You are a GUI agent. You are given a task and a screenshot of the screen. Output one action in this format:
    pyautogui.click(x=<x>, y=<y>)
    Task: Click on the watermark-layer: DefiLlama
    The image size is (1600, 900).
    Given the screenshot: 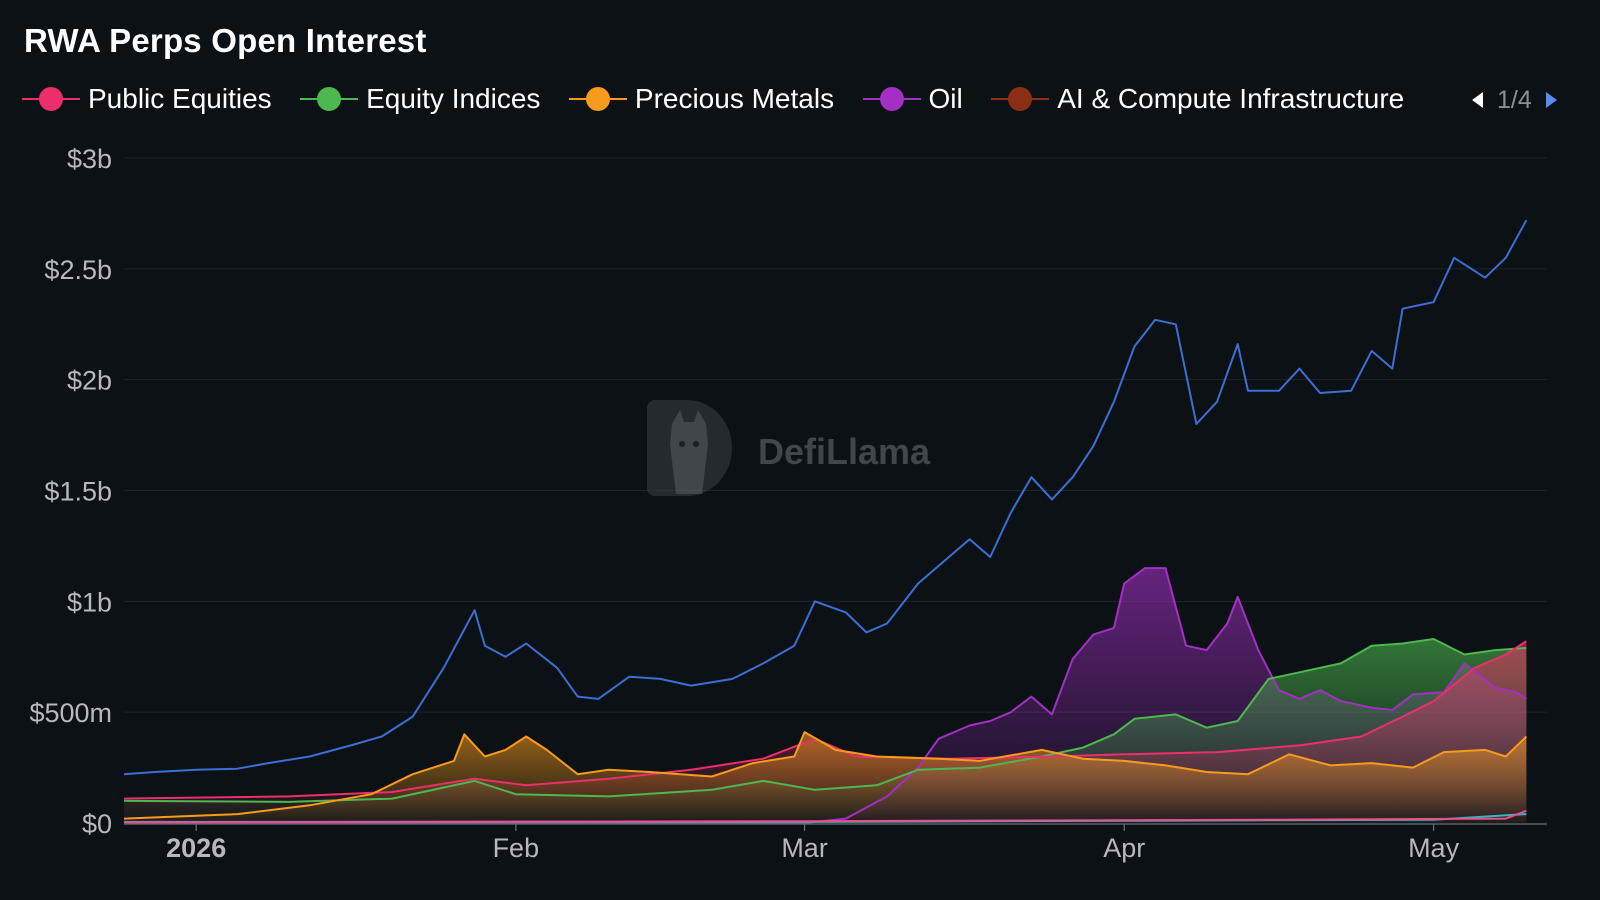 What is the action you would take?
    pyautogui.click(x=789, y=448)
    